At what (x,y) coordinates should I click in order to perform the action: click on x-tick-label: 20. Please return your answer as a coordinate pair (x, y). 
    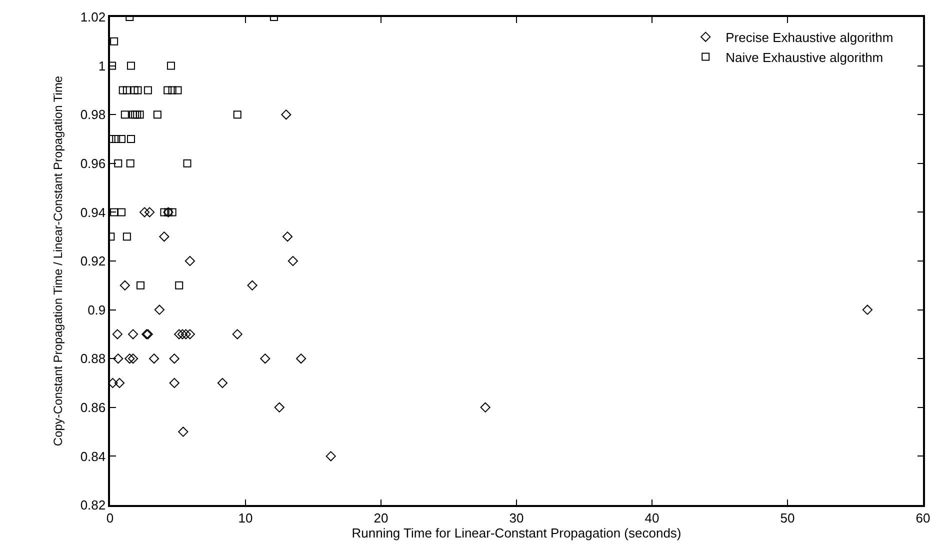
    Looking at the image, I should click on (381, 518).